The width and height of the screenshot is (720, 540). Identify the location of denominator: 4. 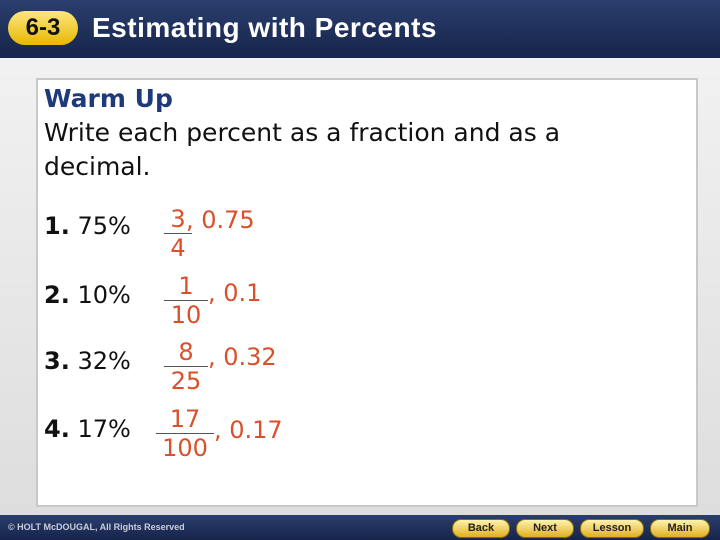
(178, 248).